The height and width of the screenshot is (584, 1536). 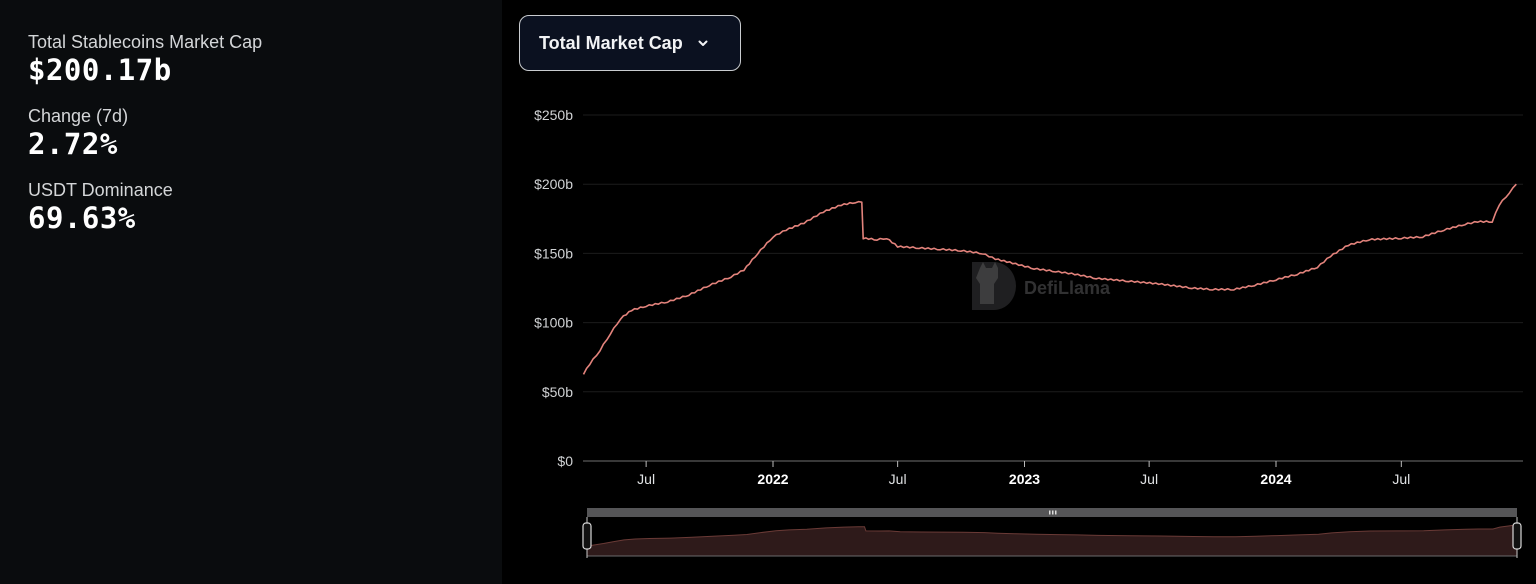 What do you see at coordinates (553, 253) in the screenshot?
I see `y-tick-label: $150b` at bounding box center [553, 253].